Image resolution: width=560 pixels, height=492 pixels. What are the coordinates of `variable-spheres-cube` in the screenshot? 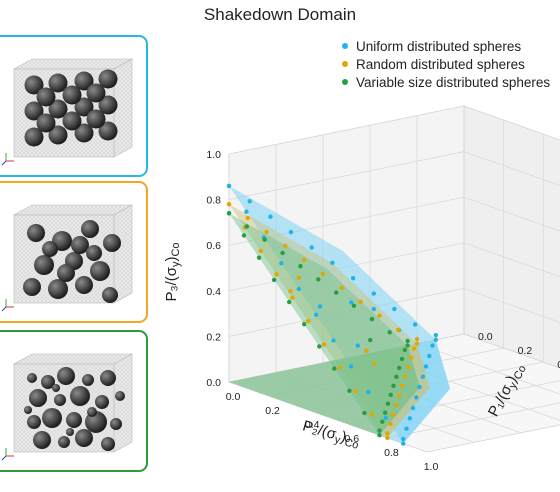 It's located at (67, 407).